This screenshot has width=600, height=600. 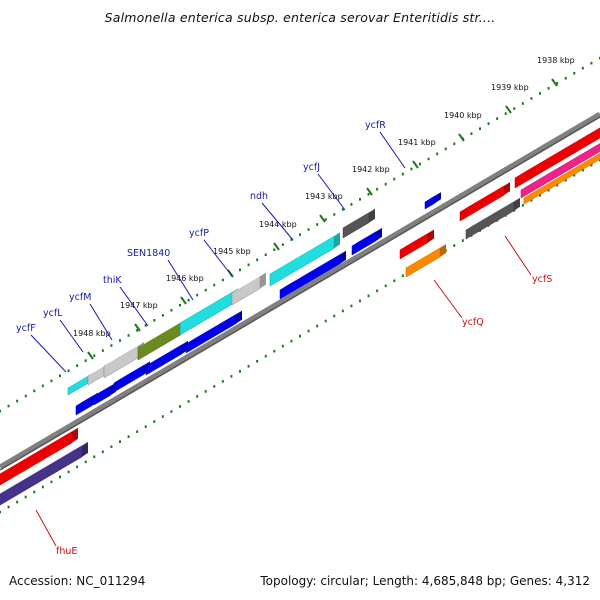 What do you see at coordinates (105, 389) in the screenshot?
I see `gene-blue-2-top` at bounding box center [105, 389].